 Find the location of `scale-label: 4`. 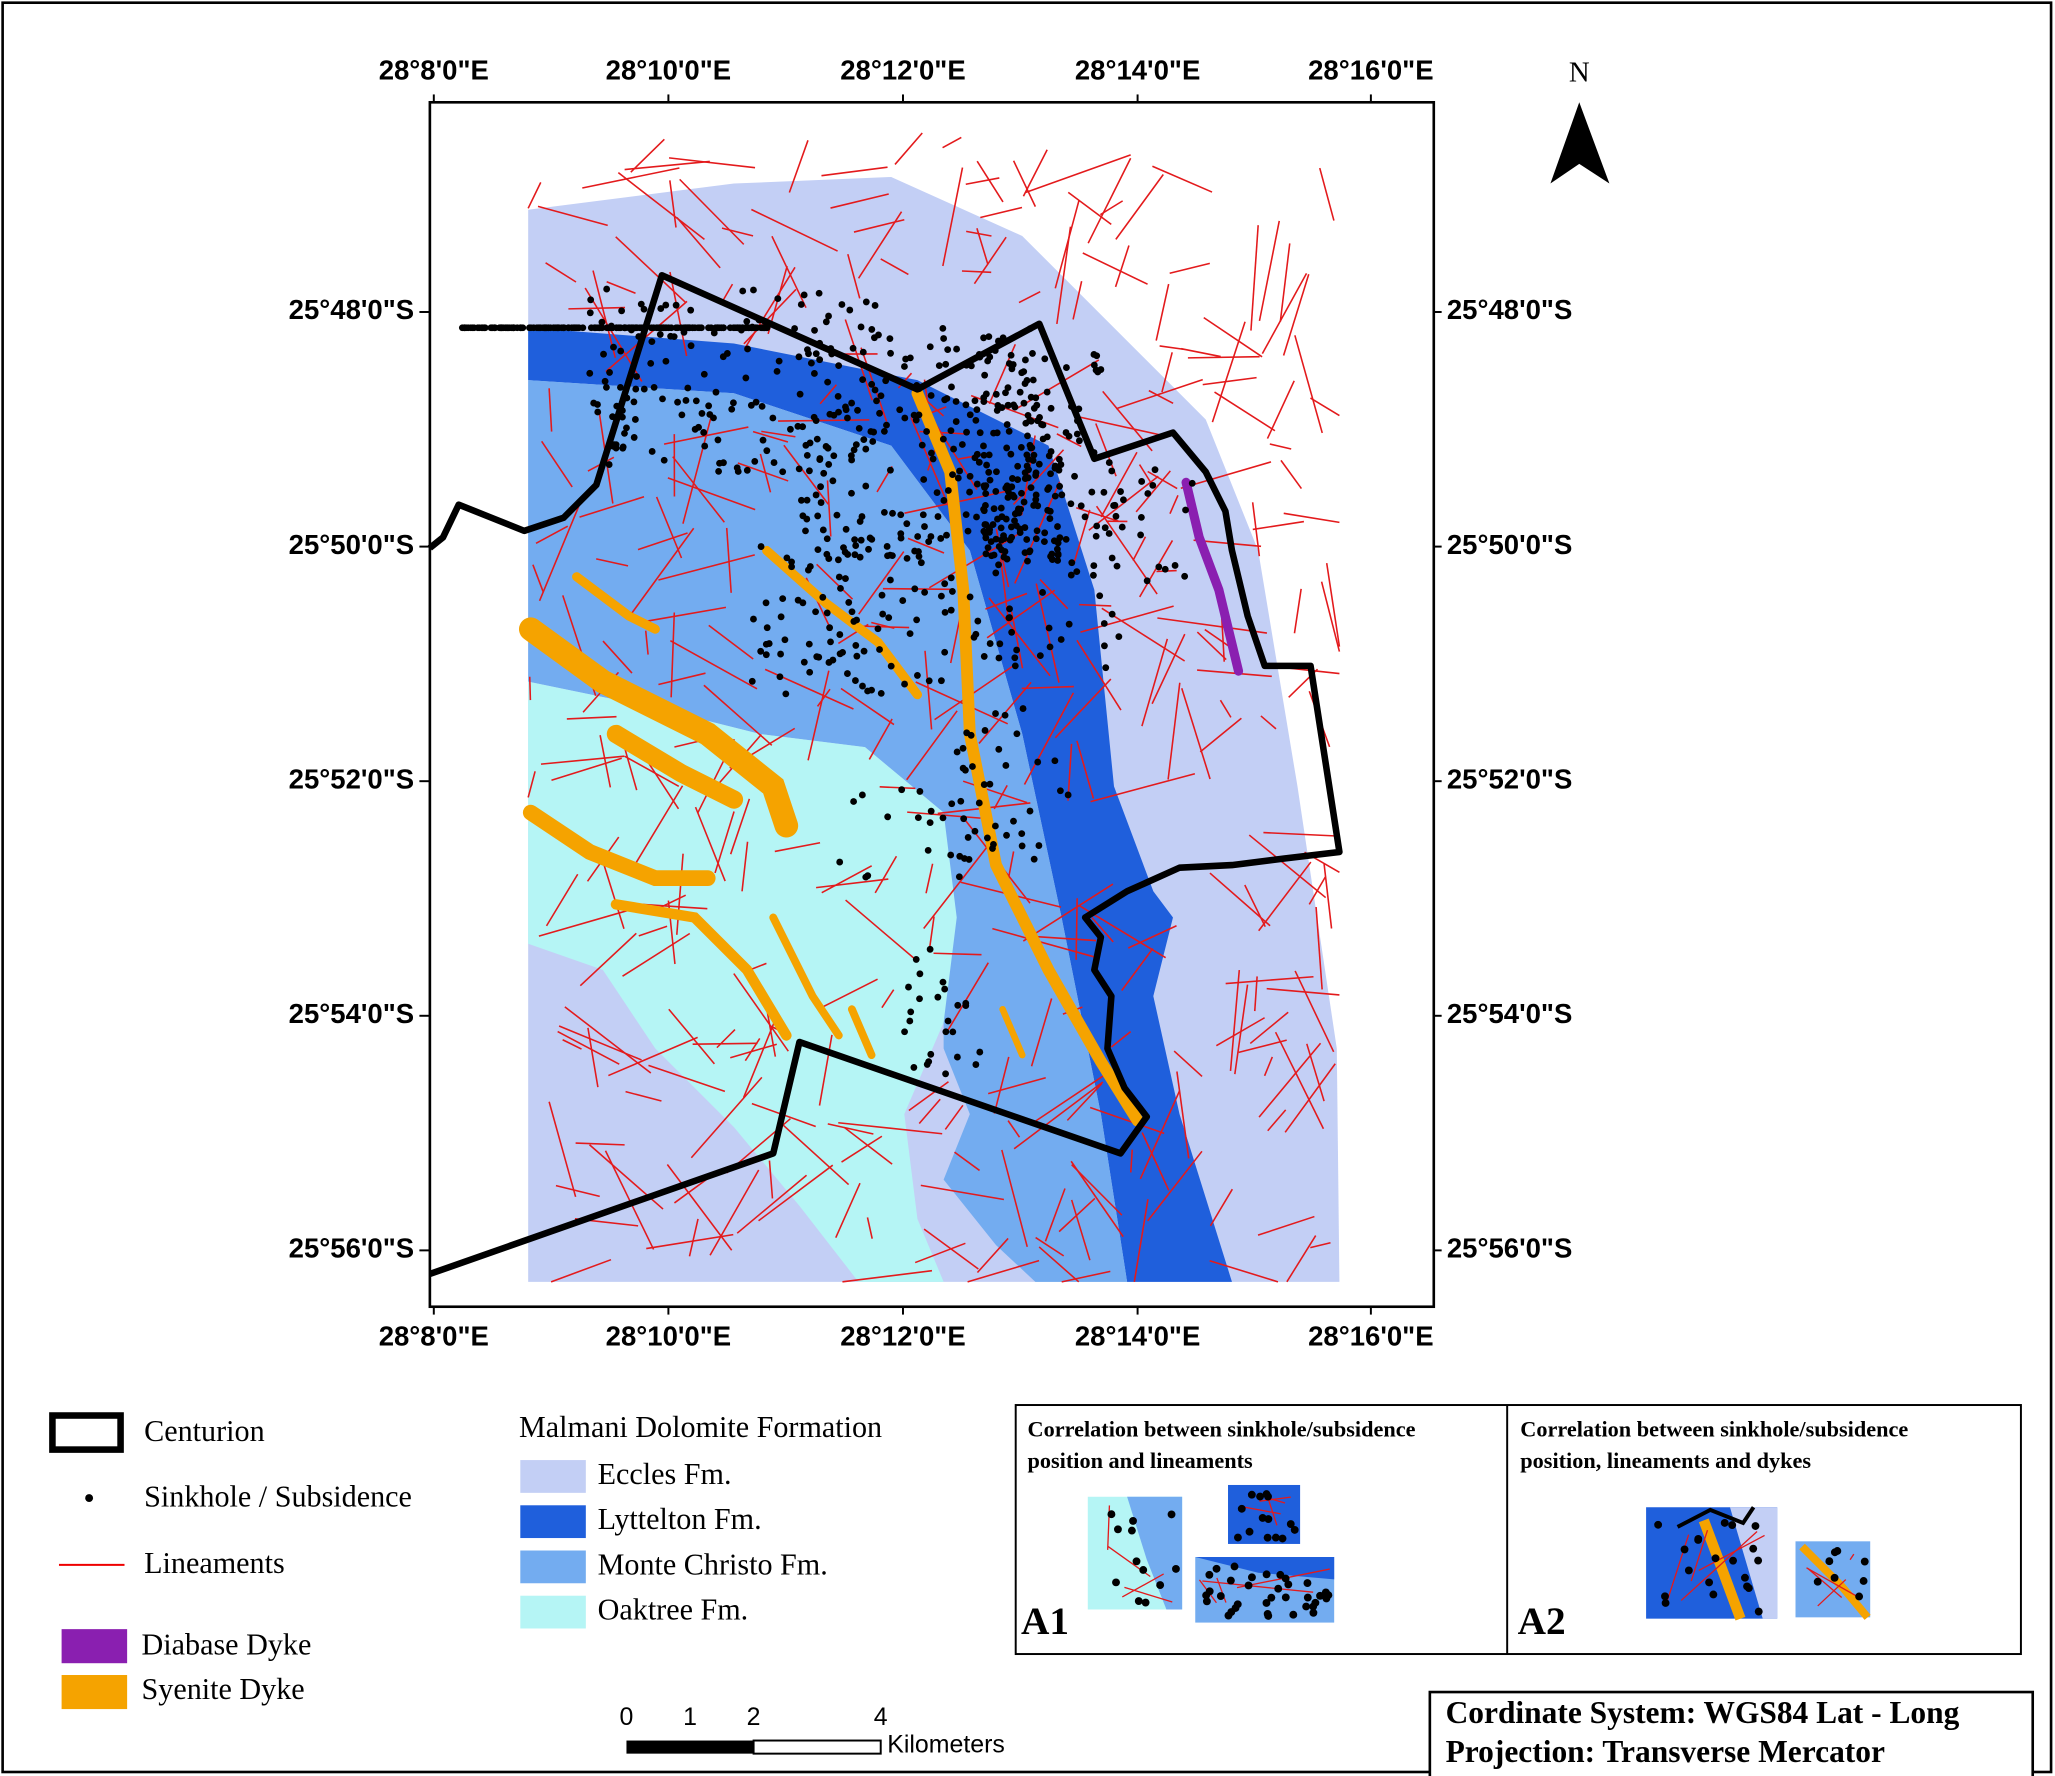

scale-label: 4 is located at coordinates (881, 1717).